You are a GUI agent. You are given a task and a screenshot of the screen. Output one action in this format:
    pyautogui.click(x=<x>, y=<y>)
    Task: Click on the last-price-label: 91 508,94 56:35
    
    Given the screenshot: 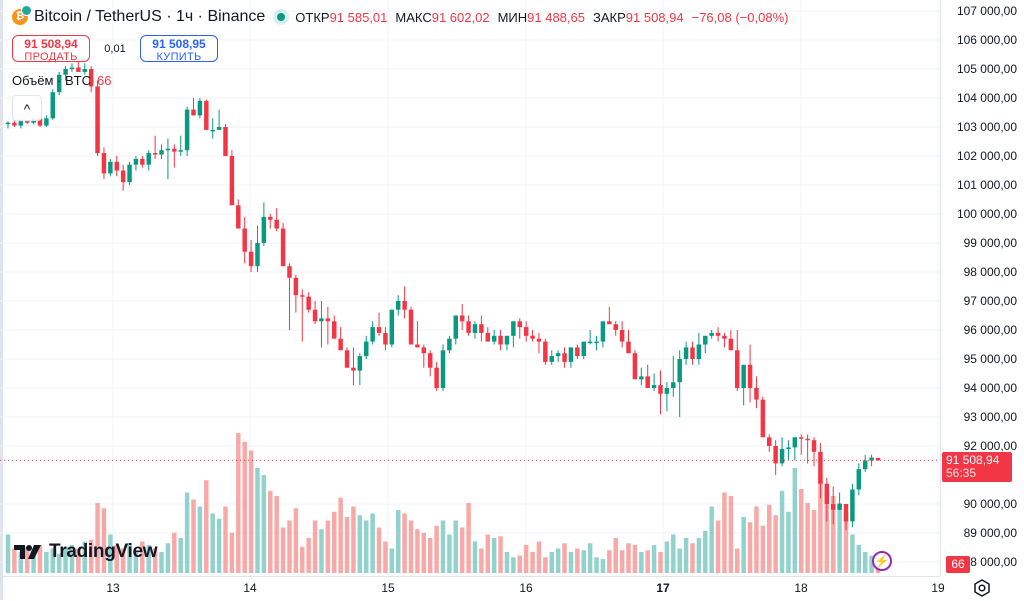 What is the action you would take?
    pyautogui.click(x=977, y=467)
    